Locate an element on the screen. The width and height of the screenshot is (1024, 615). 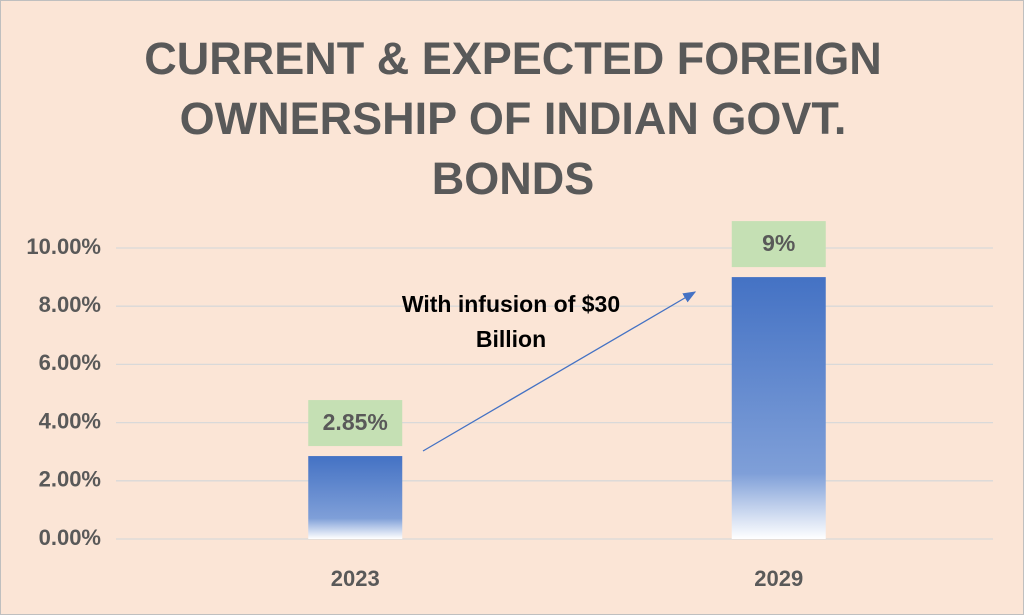
y-tick-label: 6.00% is located at coordinates (70, 362).